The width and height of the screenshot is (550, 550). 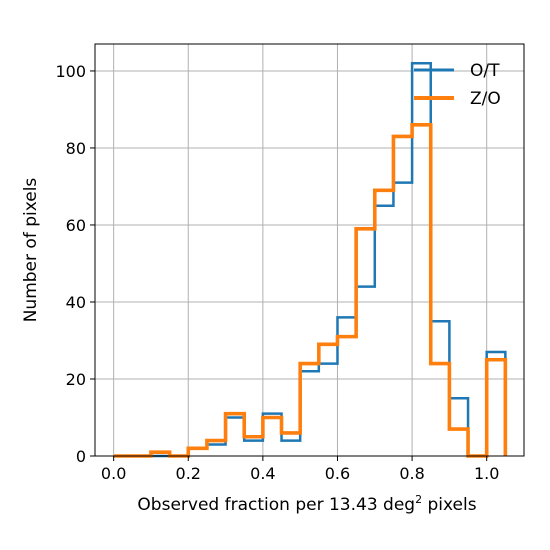 I want to click on x-tick-label: 0.6, so click(x=337, y=473).